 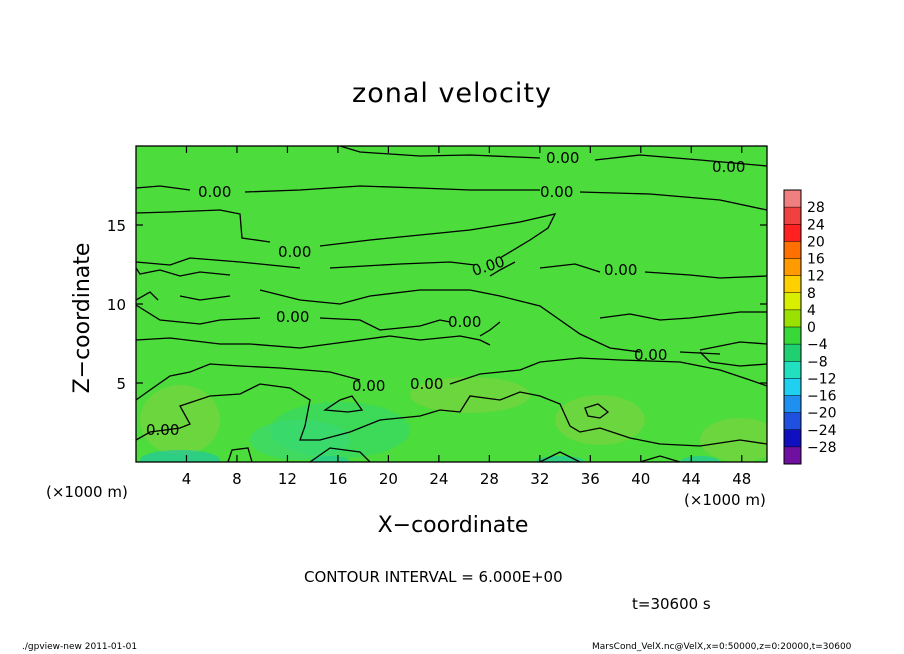 I want to click on colorbar-label: 0, so click(x=811, y=328).